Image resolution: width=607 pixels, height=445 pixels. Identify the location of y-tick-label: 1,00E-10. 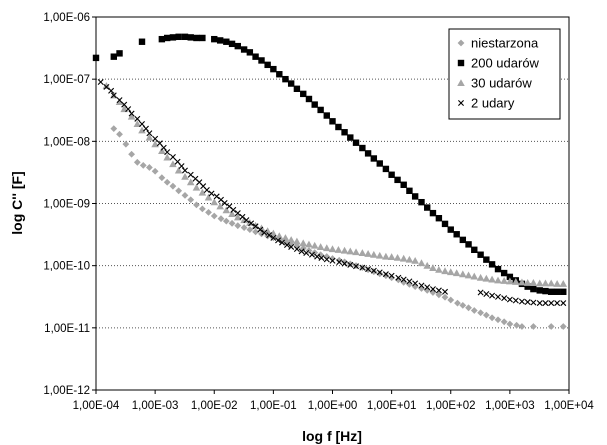
(66, 267).